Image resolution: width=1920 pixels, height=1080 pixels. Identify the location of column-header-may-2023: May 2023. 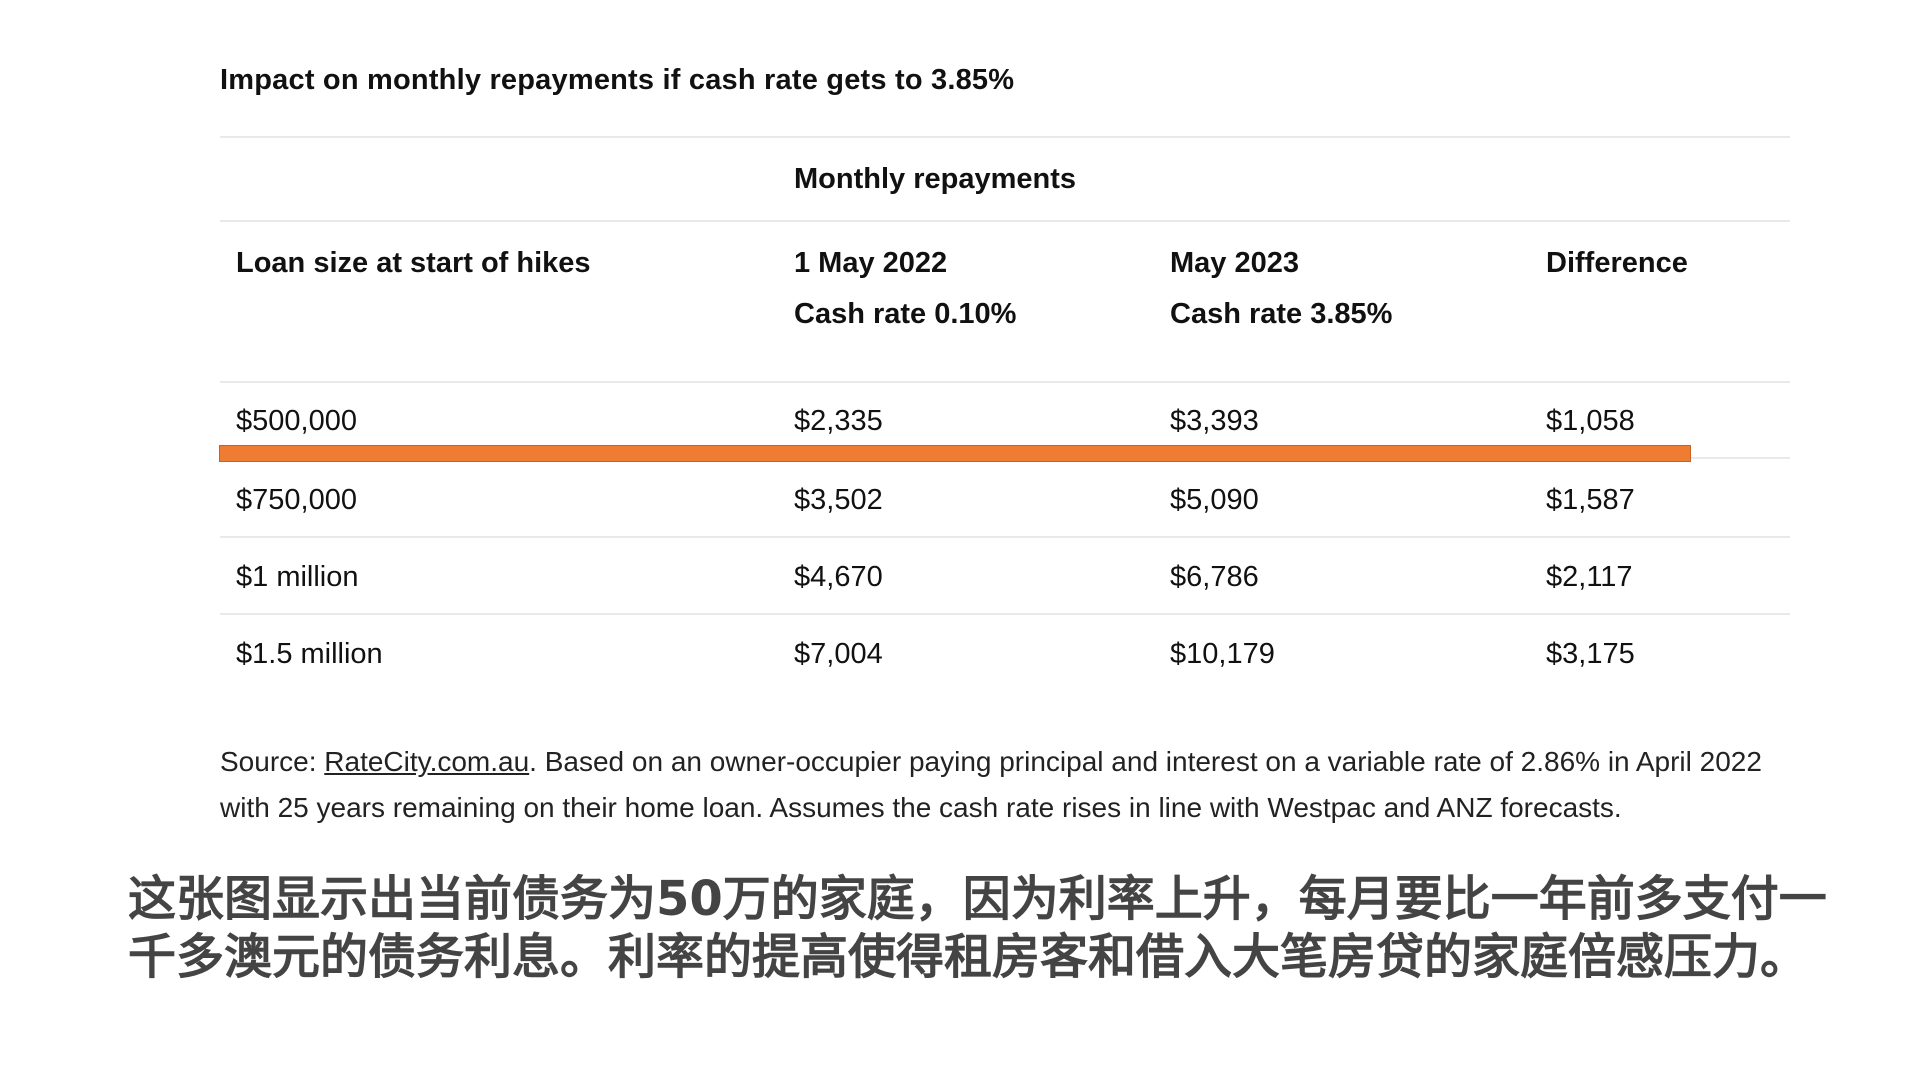
(1234, 263).